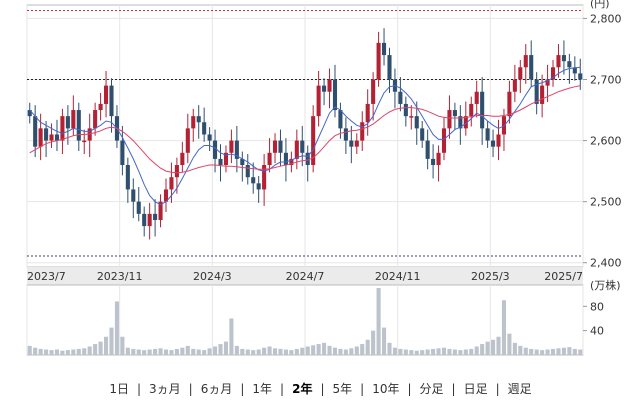 The width and height of the screenshot is (641, 407). I want to click on period-selector: 1日 | 3ヵ月 | 6ヵ月 | 1年 | 2年 | 5年 | 10年 | 分足 | 日足 | 週足, so click(320, 391).